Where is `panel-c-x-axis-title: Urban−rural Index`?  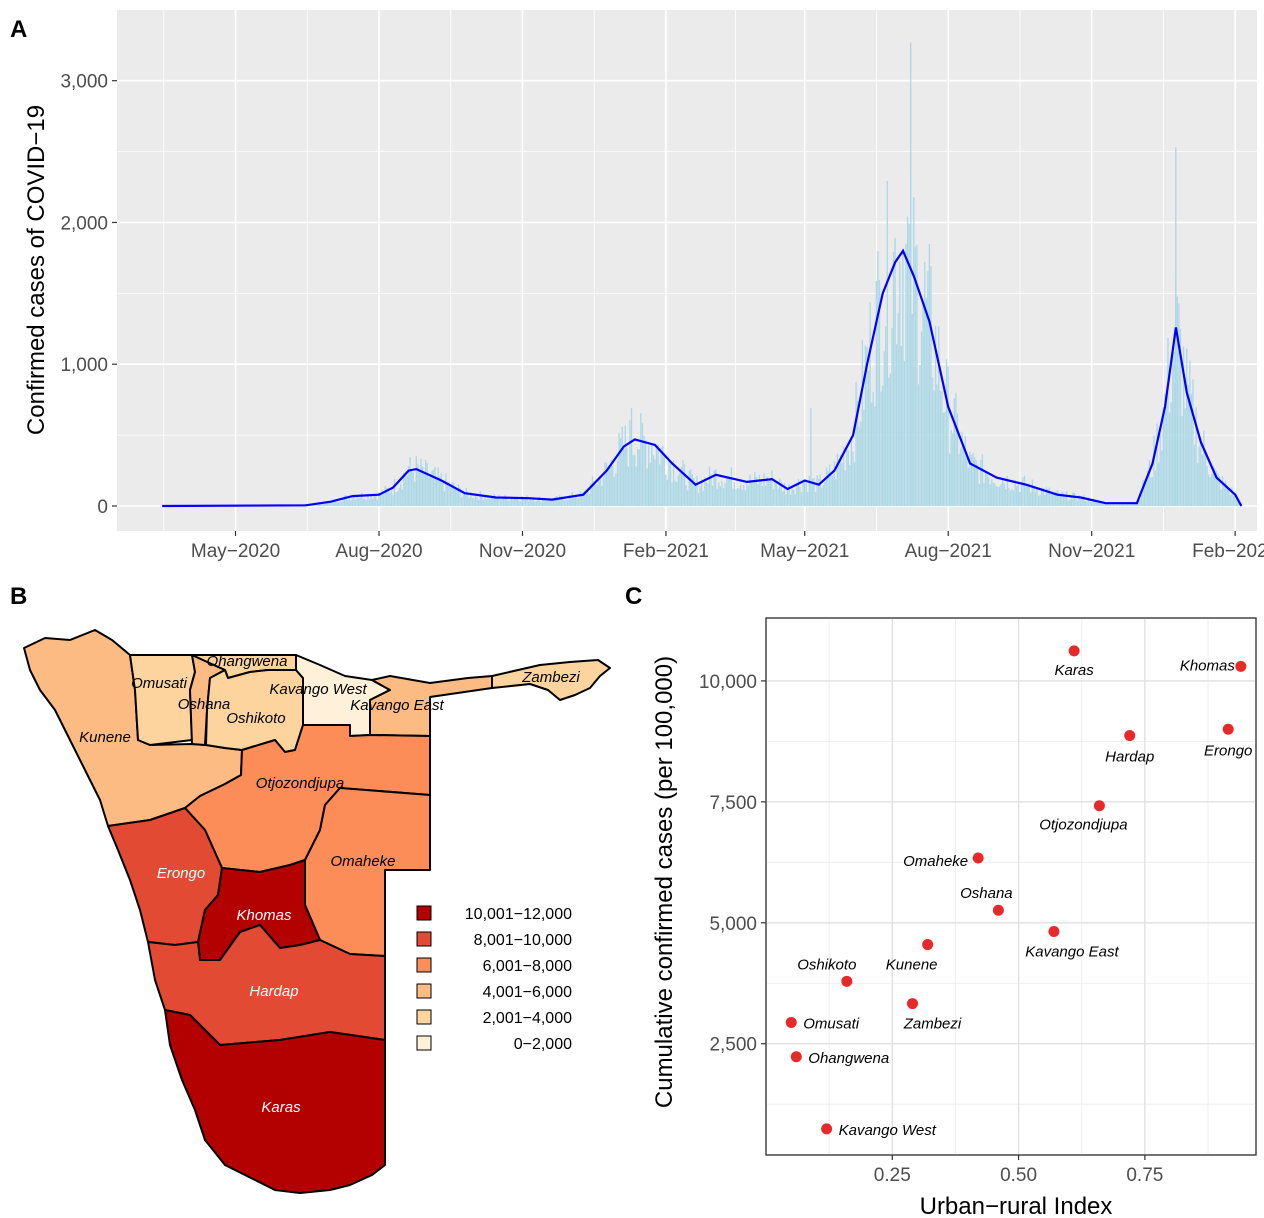
panel-c-x-axis-title: Urban−rural Index is located at coordinates (1016, 1205).